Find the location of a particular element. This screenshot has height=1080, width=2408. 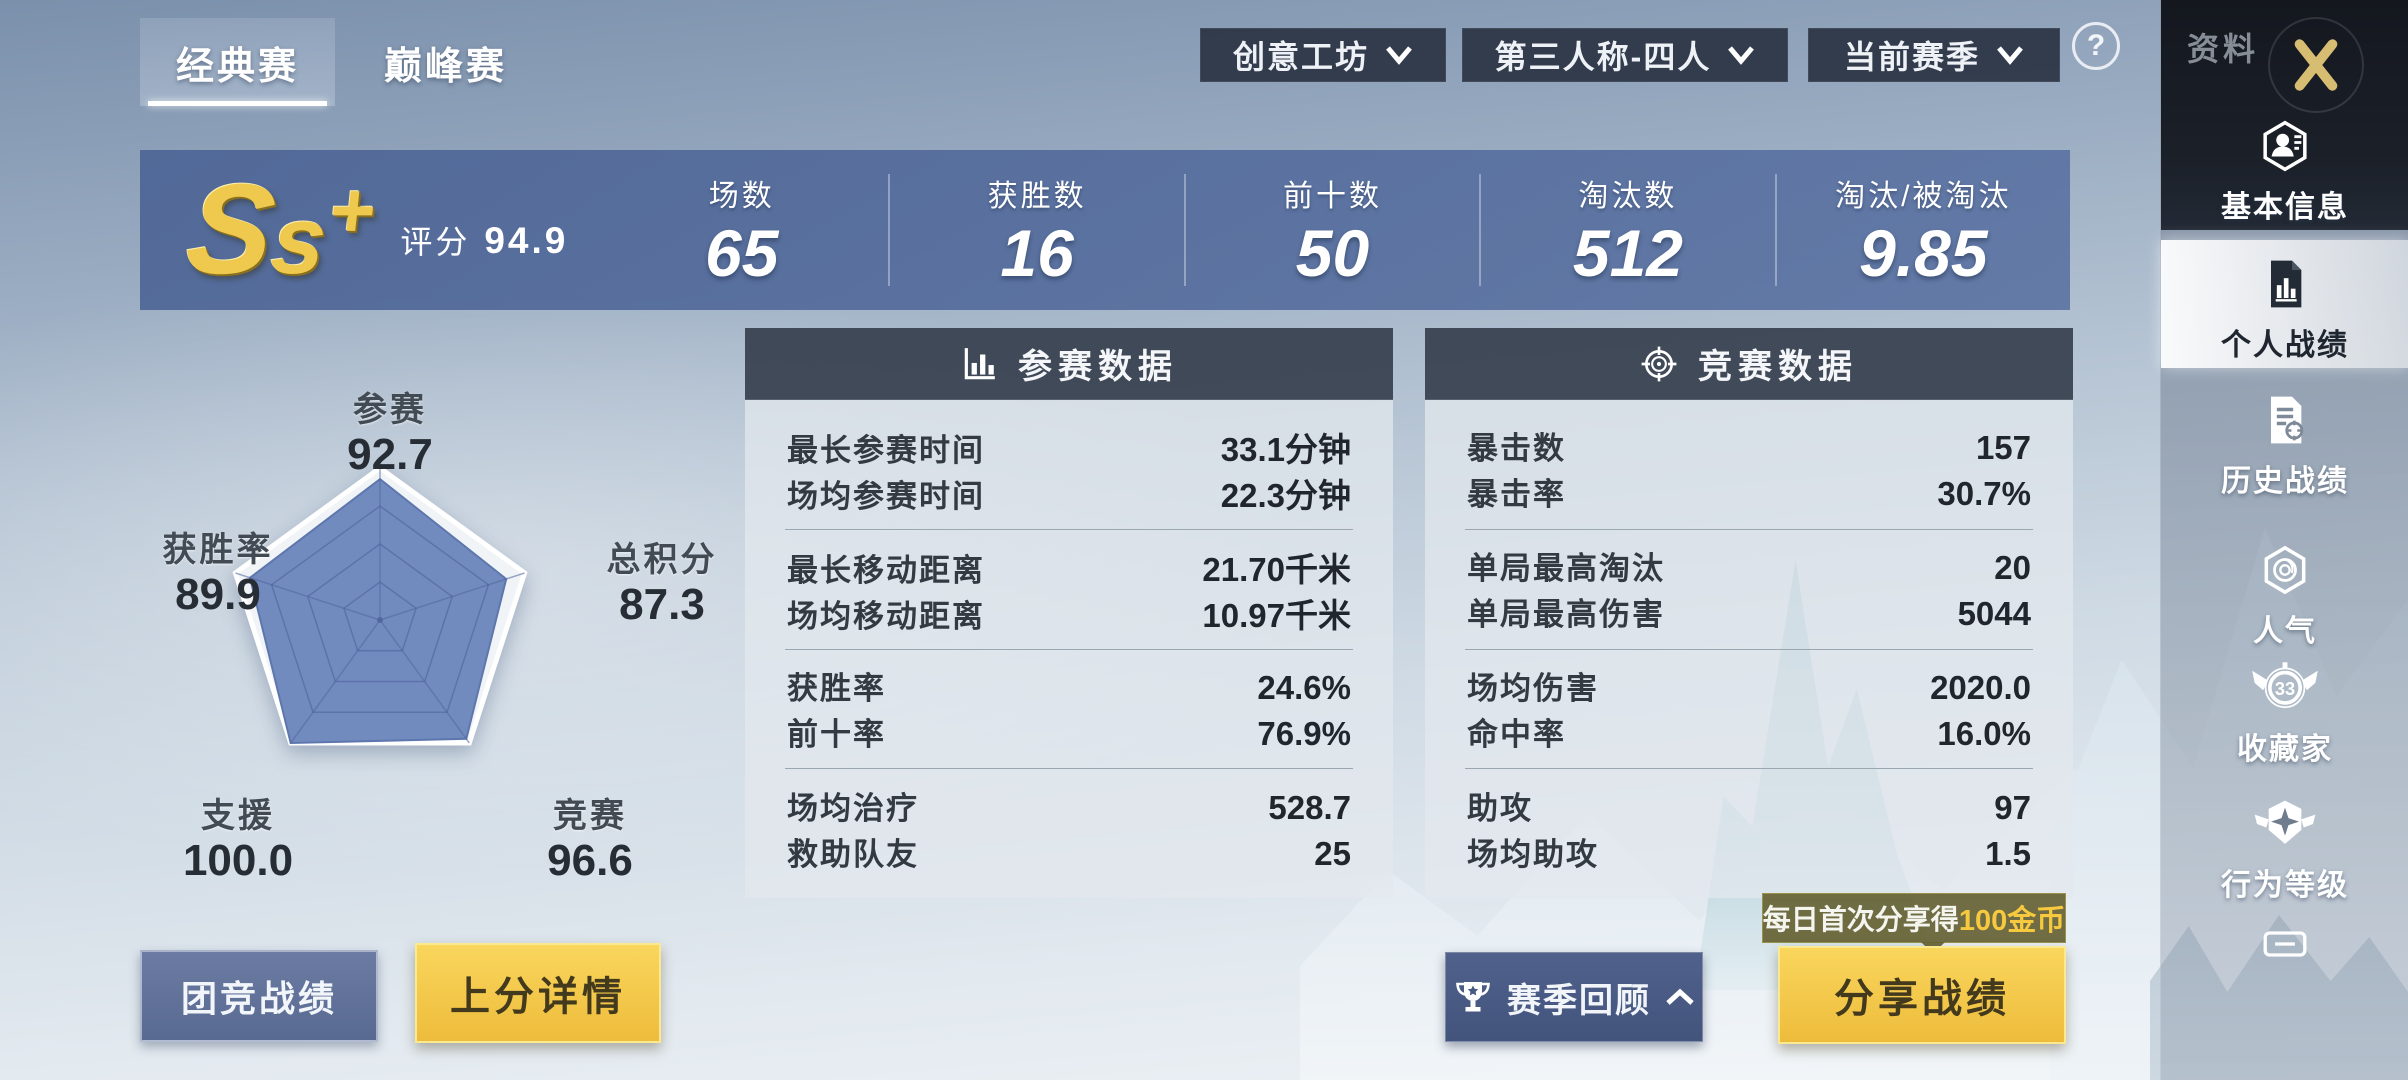

stat-value: 50 is located at coordinates (1332, 253).